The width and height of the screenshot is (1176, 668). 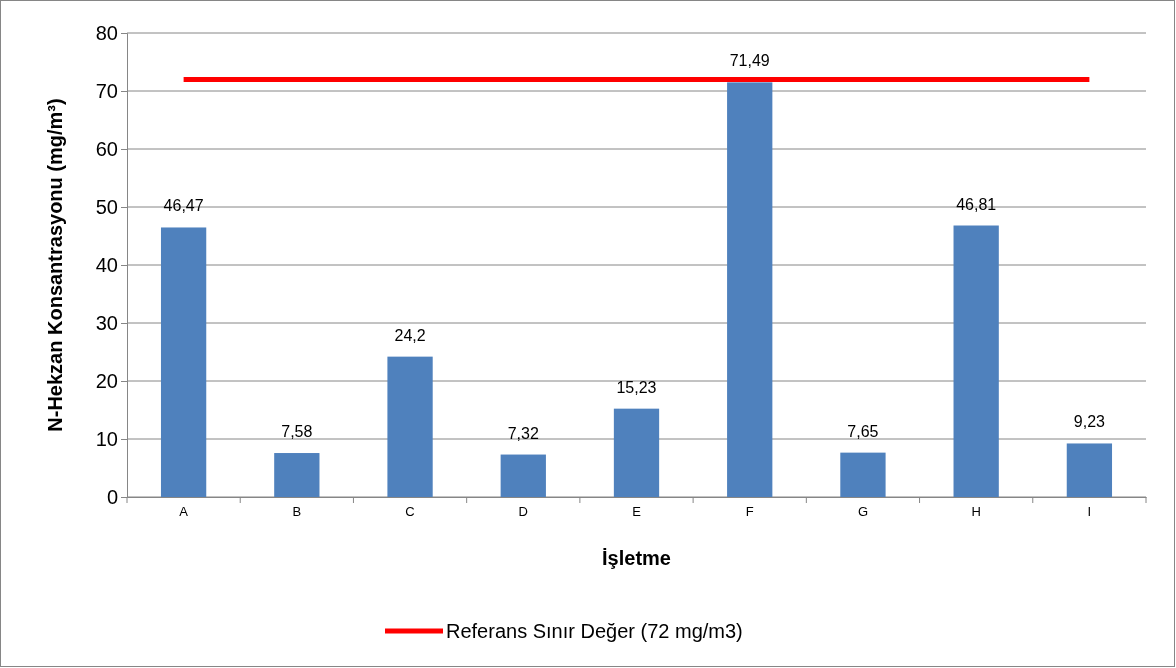 I want to click on x-tick-label: C, so click(x=410, y=512).